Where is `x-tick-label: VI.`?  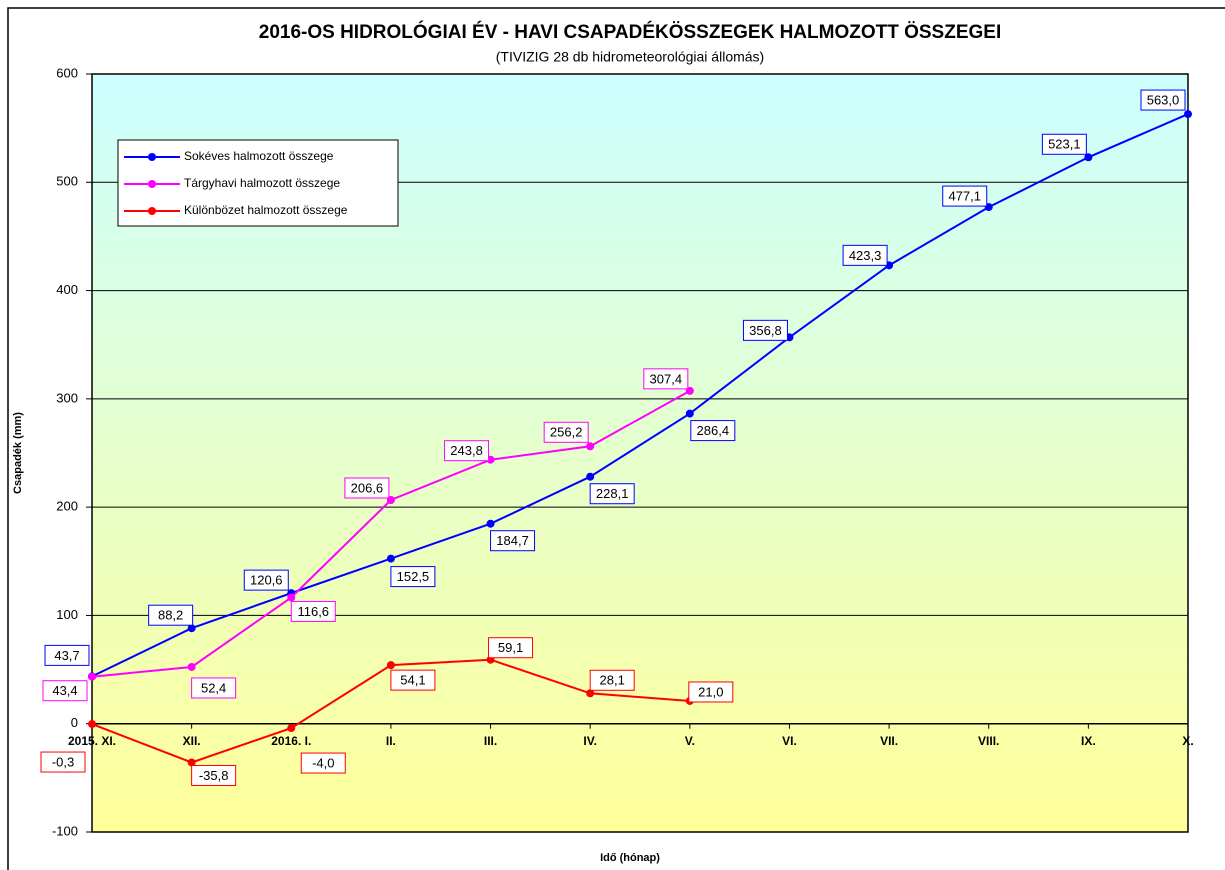
x-tick-label: VI. is located at coordinates (789, 741).